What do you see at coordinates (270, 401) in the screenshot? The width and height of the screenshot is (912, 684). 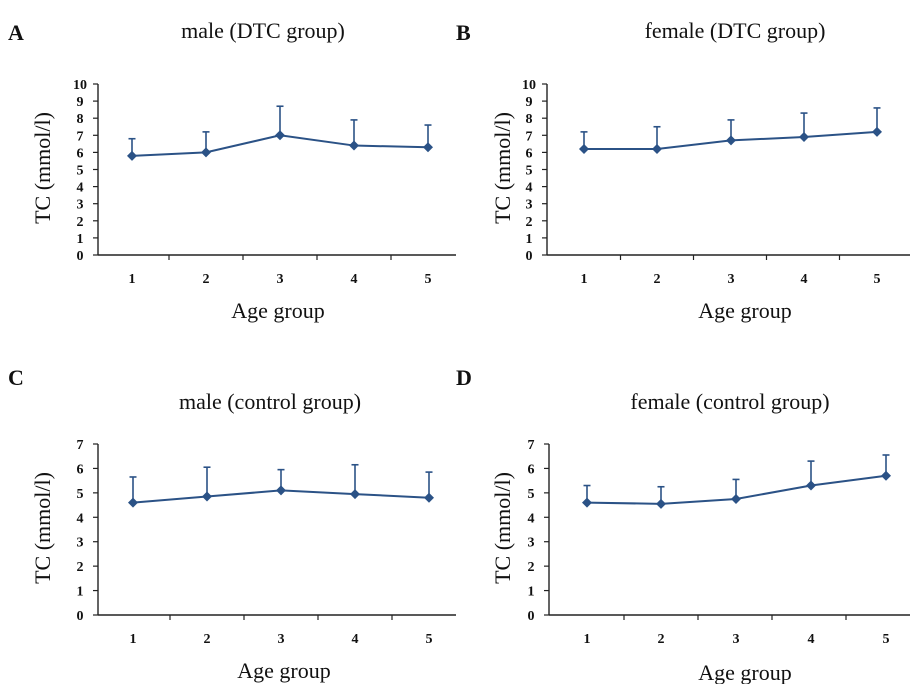 I see `chart-title: male (control group)` at bounding box center [270, 401].